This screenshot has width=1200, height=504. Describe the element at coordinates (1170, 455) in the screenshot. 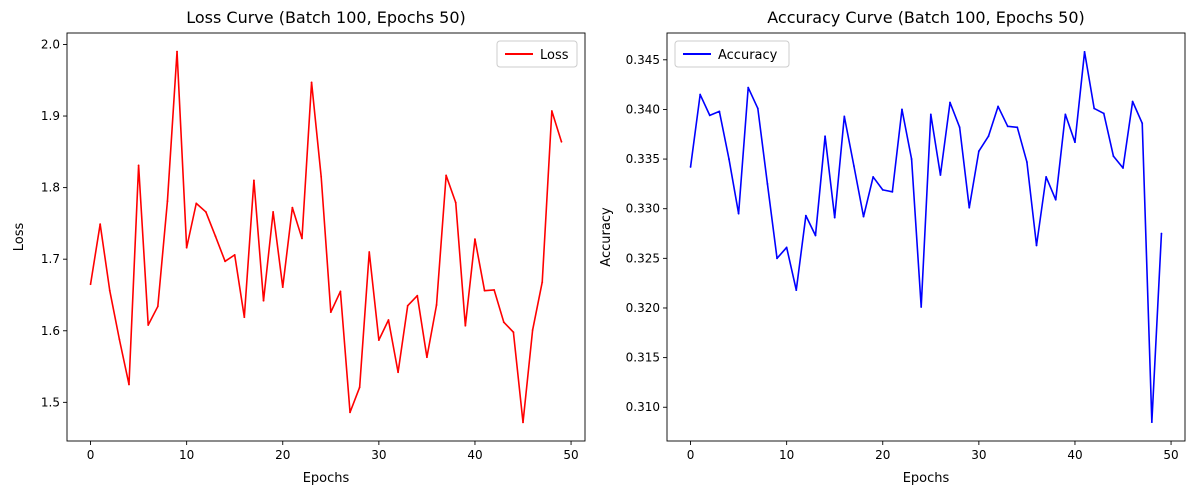

I see `accuracy-x-tick-label: 50` at that location.